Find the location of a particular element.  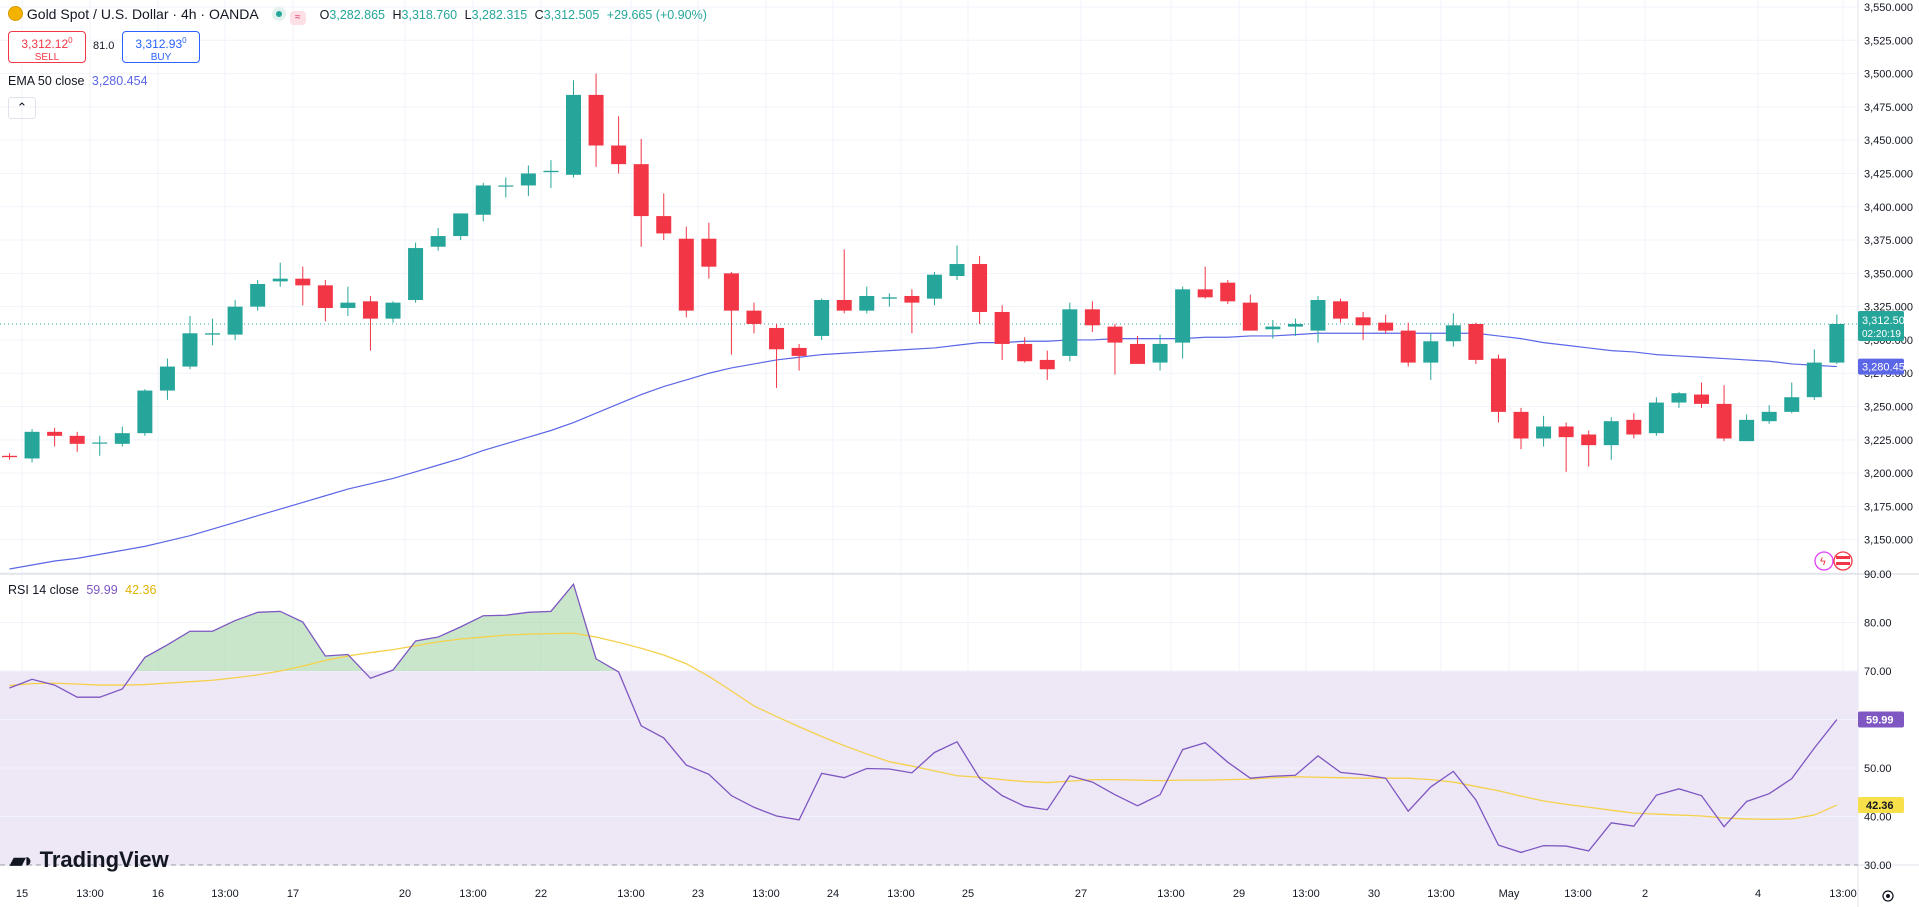

buy-button: 3,312.930 BUY is located at coordinates (161, 47).